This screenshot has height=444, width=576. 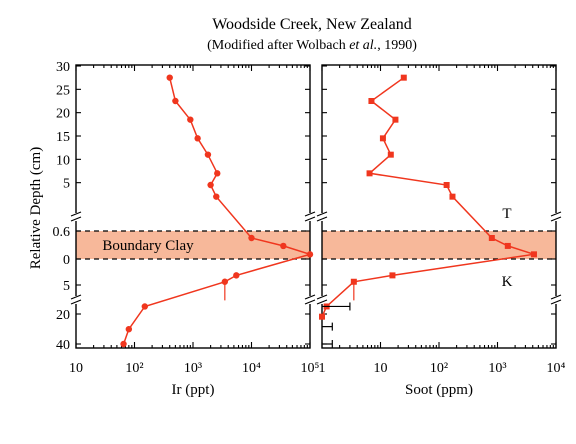 I want to click on y-tick-label: 0.6, so click(x=62, y=232).